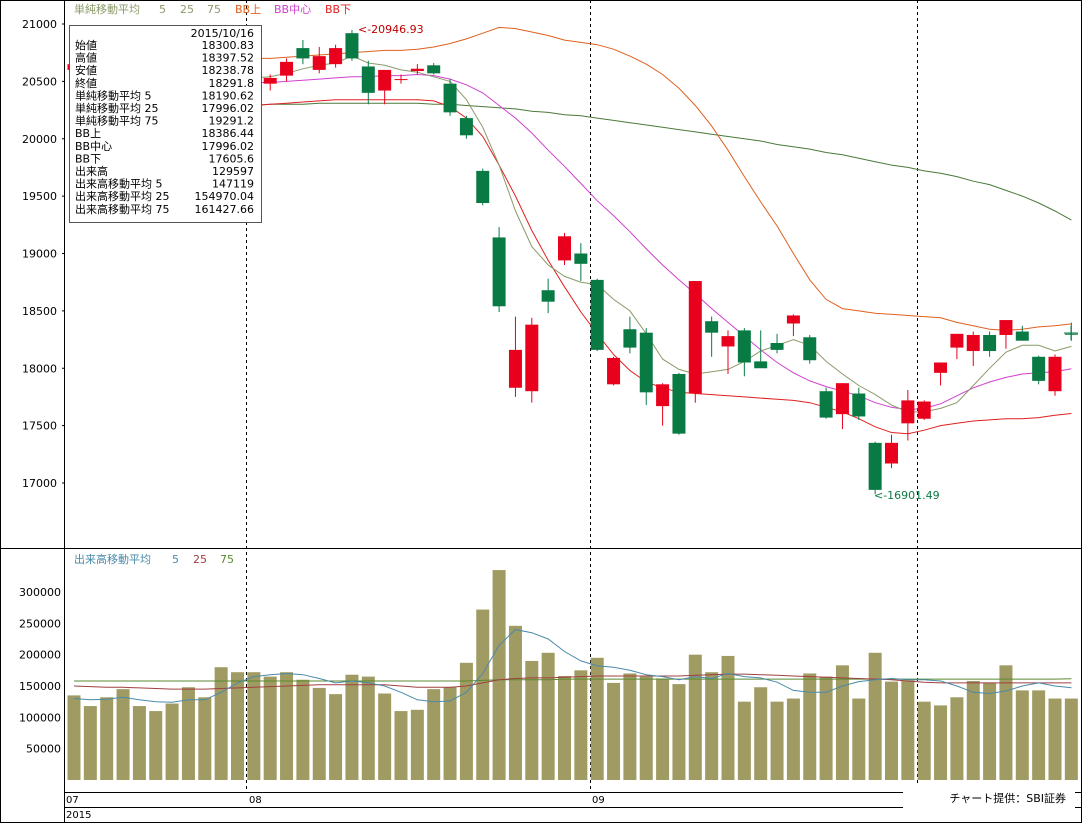 The width and height of the screenshot is (1082, 827). I want to click on vma25-line, so click(572, 681).